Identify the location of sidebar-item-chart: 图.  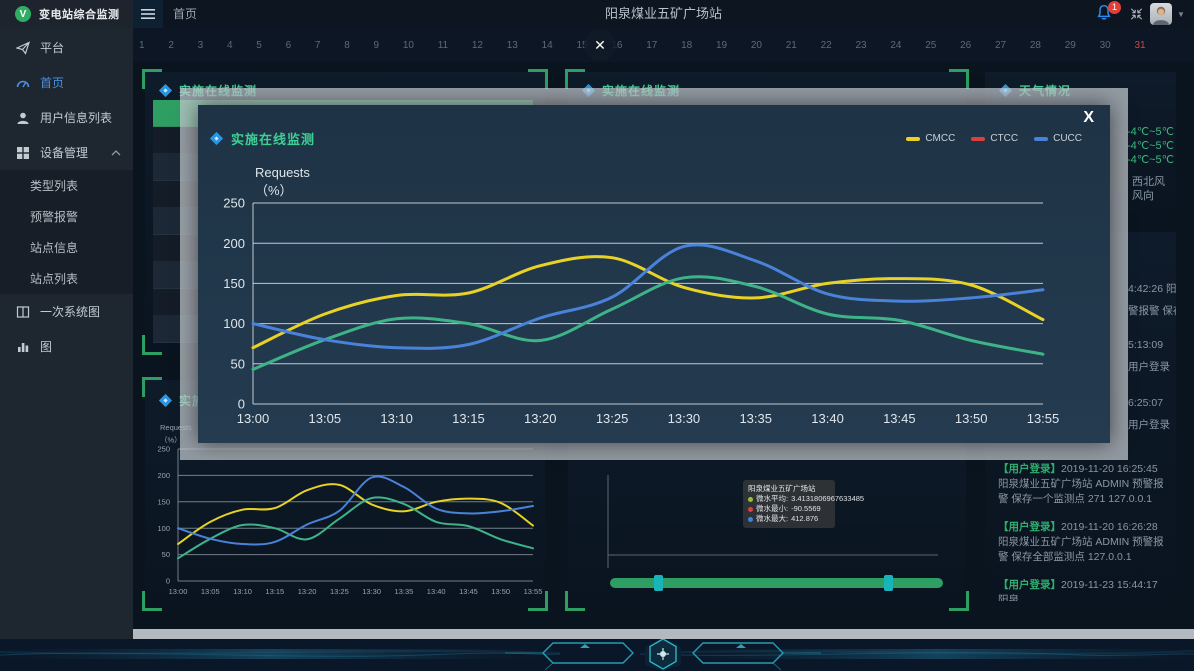
(66, 346).